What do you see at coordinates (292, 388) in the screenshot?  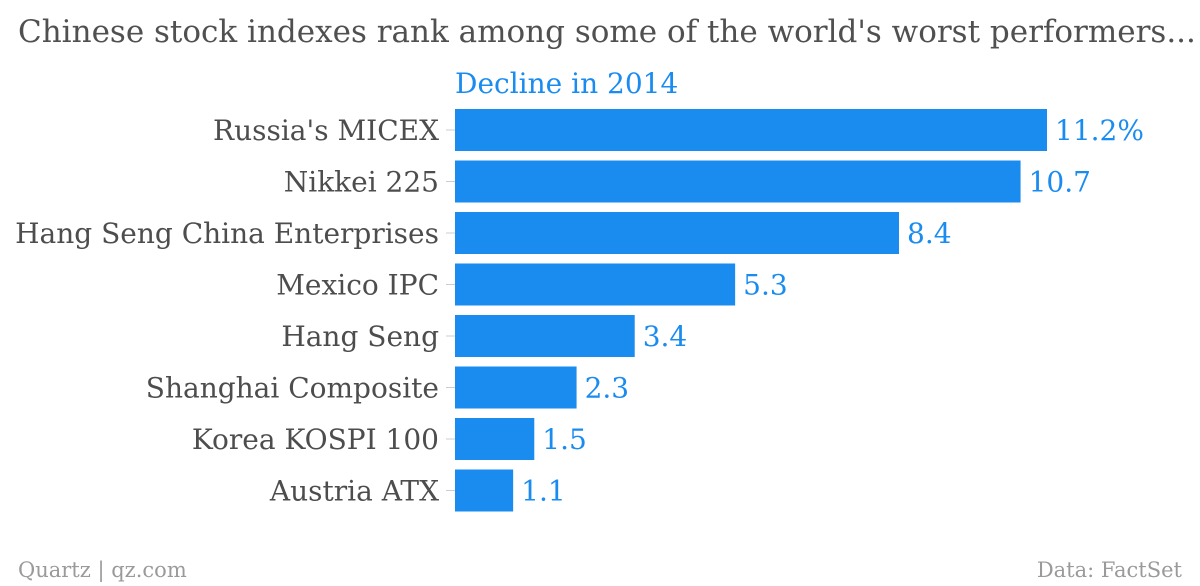 I see `category-label: Shanghai Composite` at bounding box center [292, 388].